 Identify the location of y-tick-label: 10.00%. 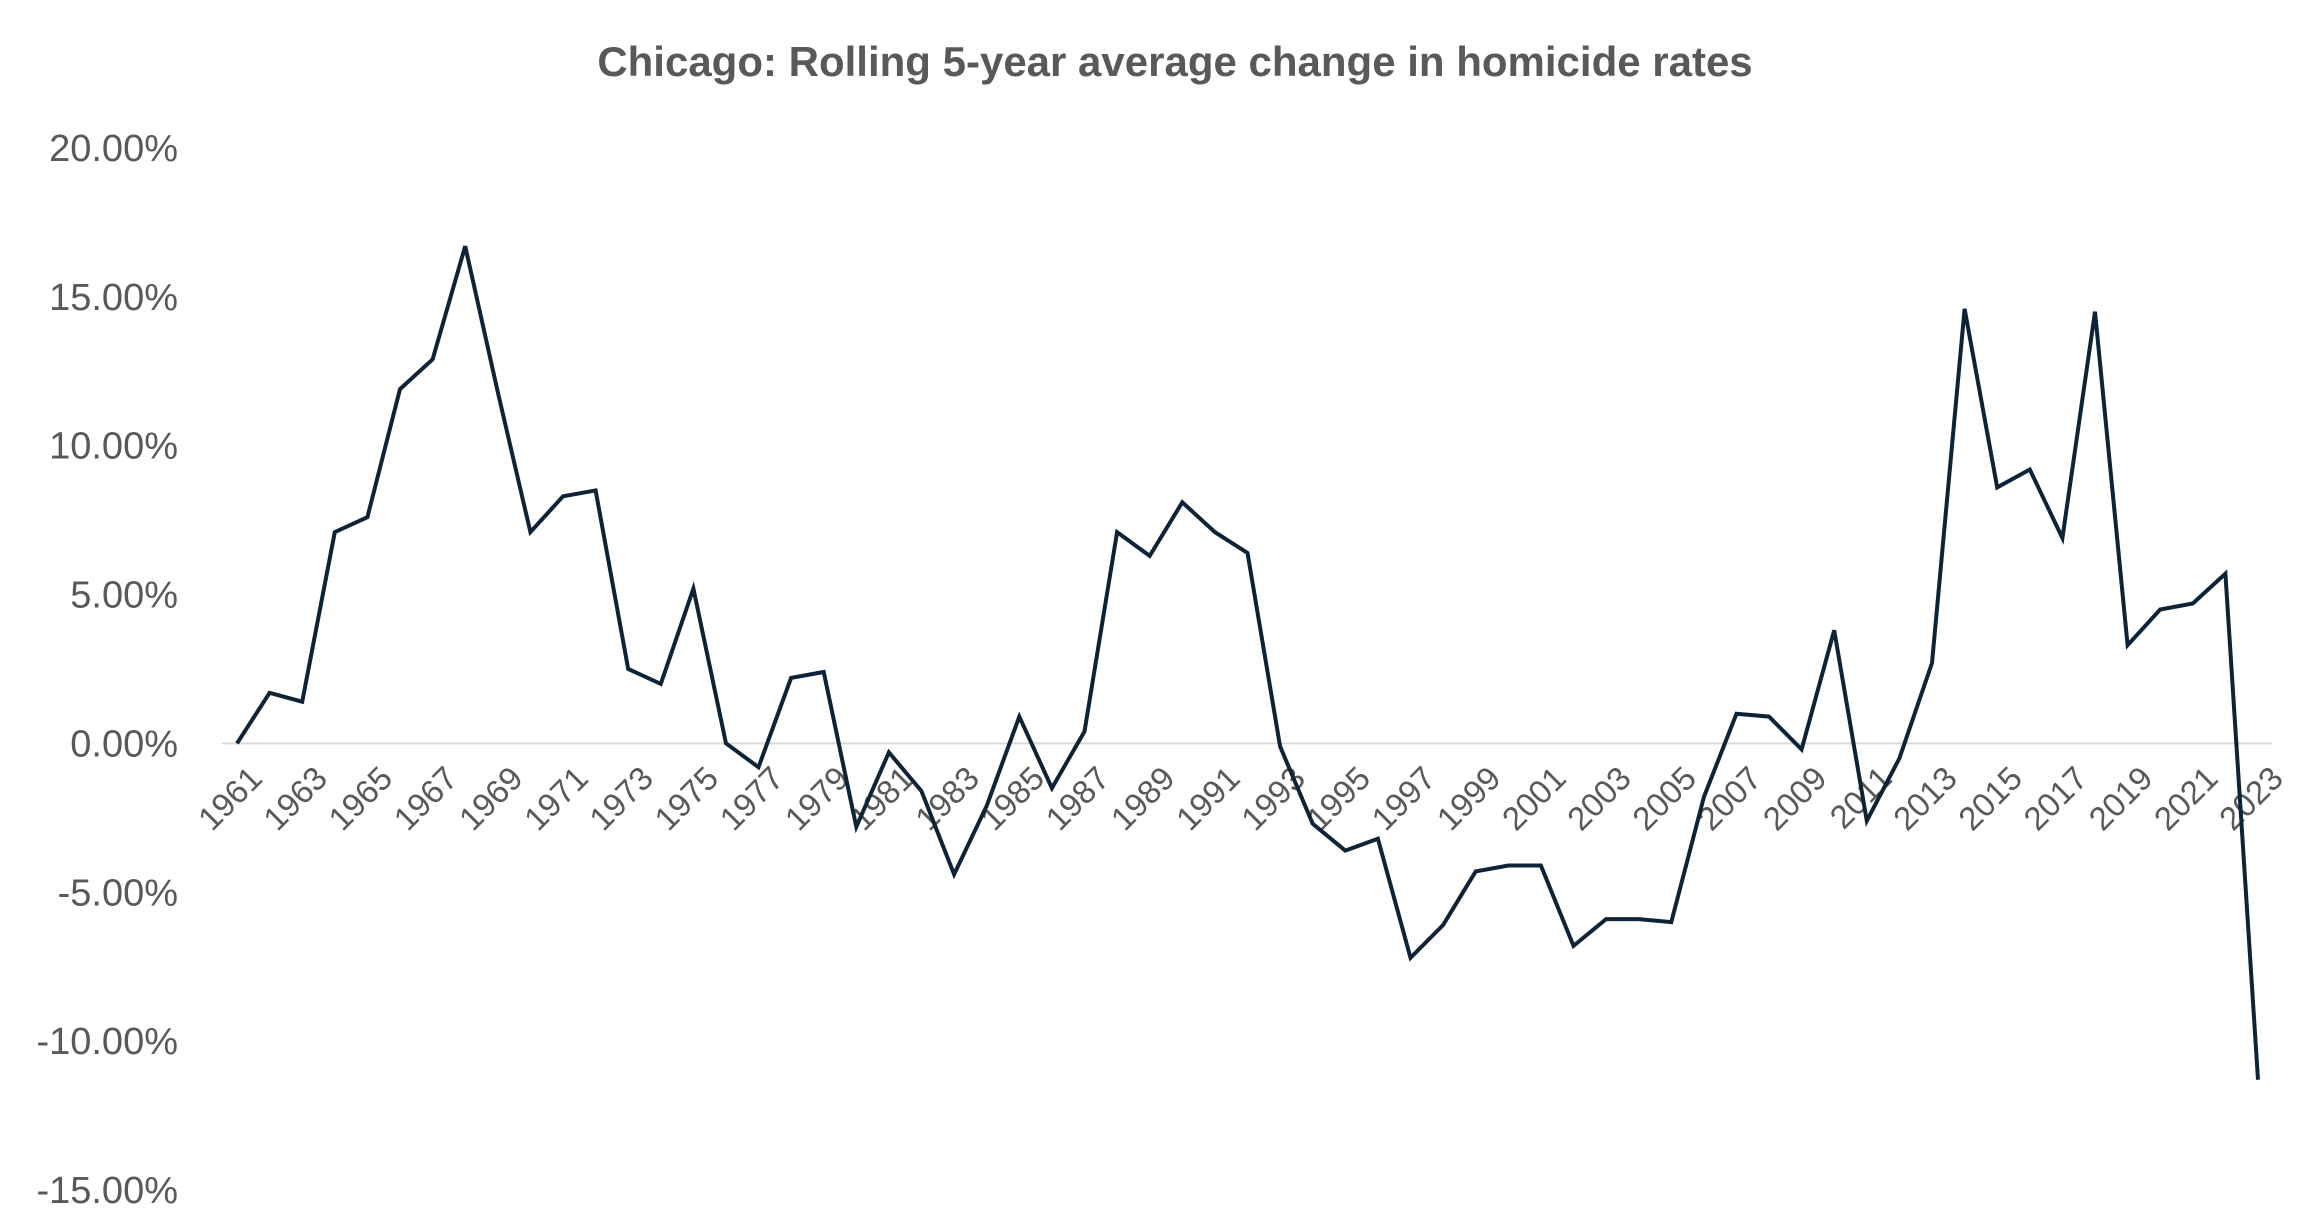
(113, 447).